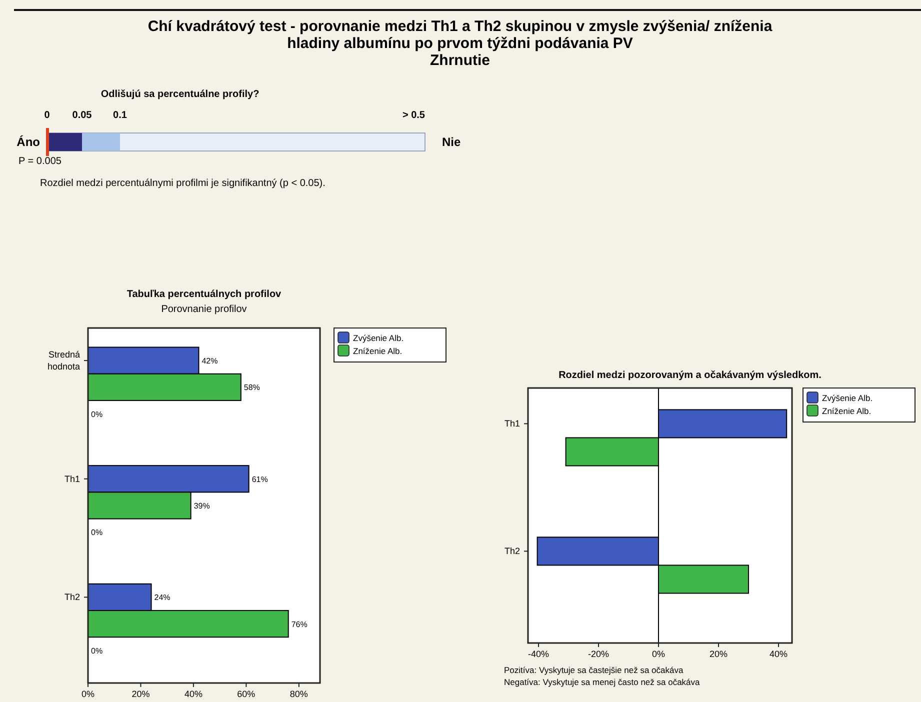 The height and width of the screenshot is (702, 921). What do you see at coordinates (180, 94) in the screenshot?
I see `text: Odlišujú sa percentuálne profily?` at bounding box center [180, 94].